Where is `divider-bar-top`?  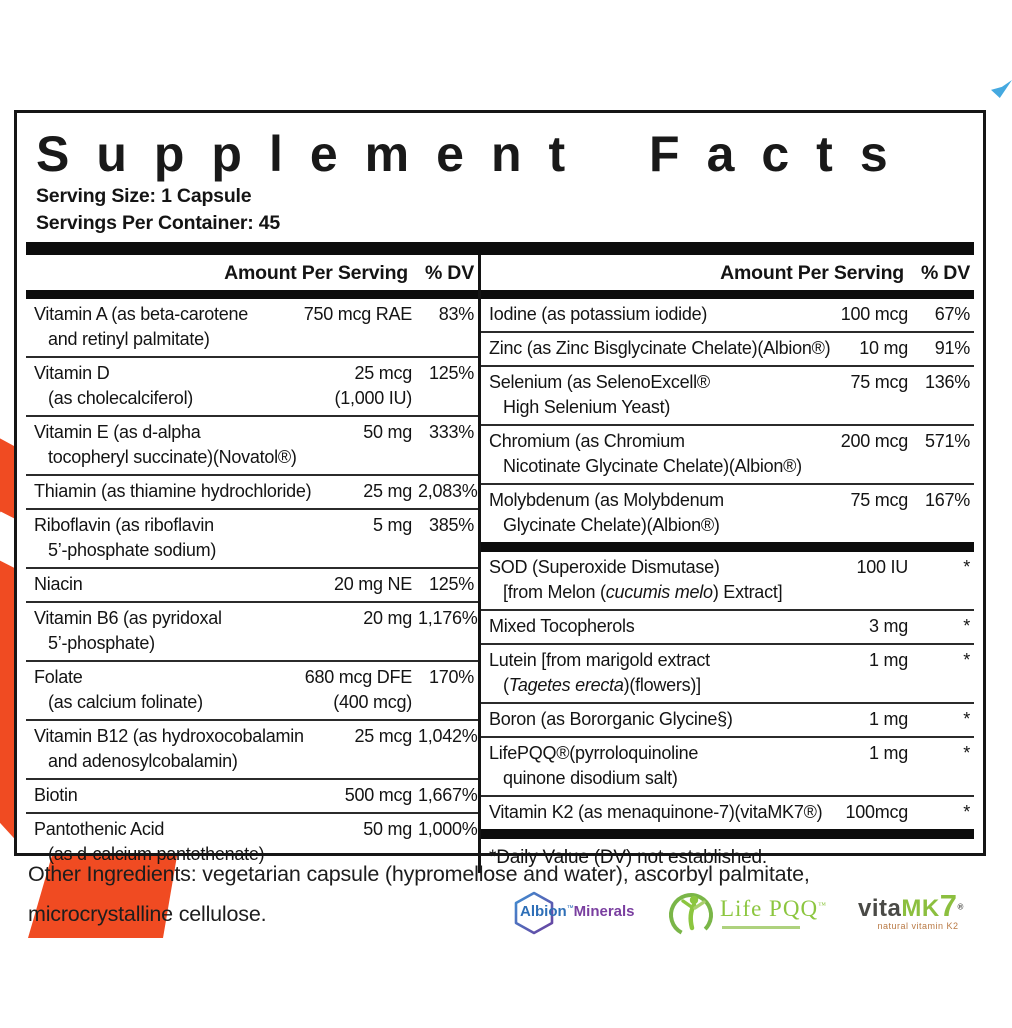
divider-bar-top is located at coordinates (500, 248).